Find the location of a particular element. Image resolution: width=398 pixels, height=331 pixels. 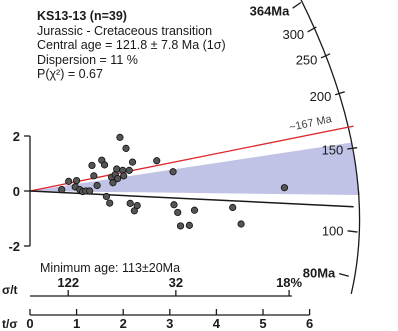

sigma-axis-label: σ/t is located at coordinates (10, 290).